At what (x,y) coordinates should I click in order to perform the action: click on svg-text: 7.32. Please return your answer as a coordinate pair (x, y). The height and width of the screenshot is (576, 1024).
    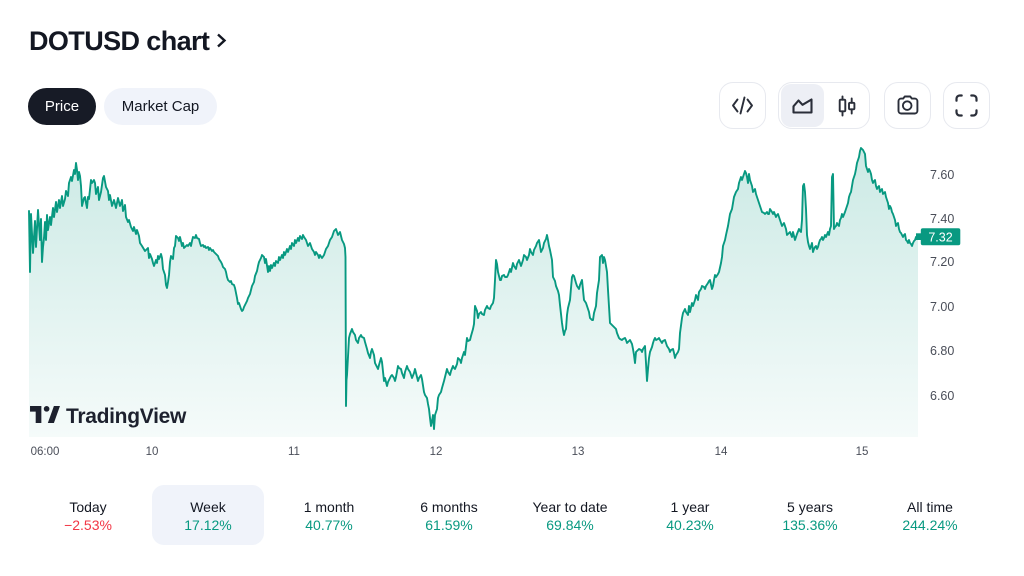
    Looking at the image, I should click on (940, 237).